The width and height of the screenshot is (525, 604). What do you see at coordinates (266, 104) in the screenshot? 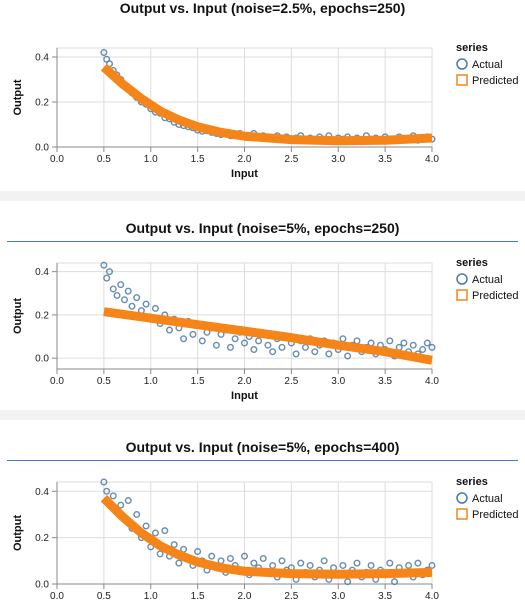
I see `prediction-line` at bounding box center [266, 104].